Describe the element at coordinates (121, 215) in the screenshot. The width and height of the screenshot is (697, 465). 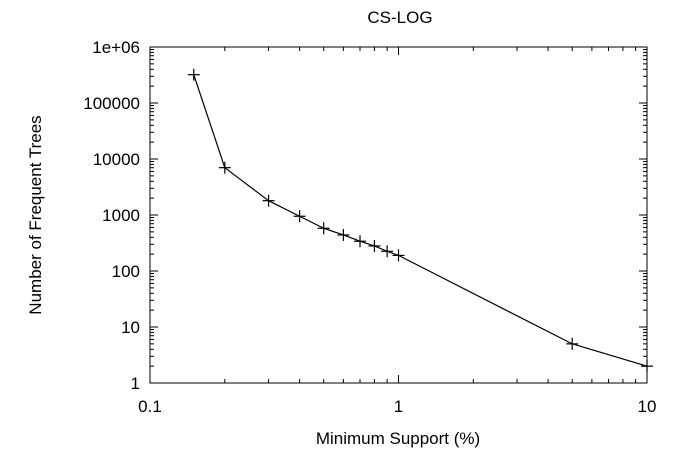
I see `y-tick-label: 1000` at that location.